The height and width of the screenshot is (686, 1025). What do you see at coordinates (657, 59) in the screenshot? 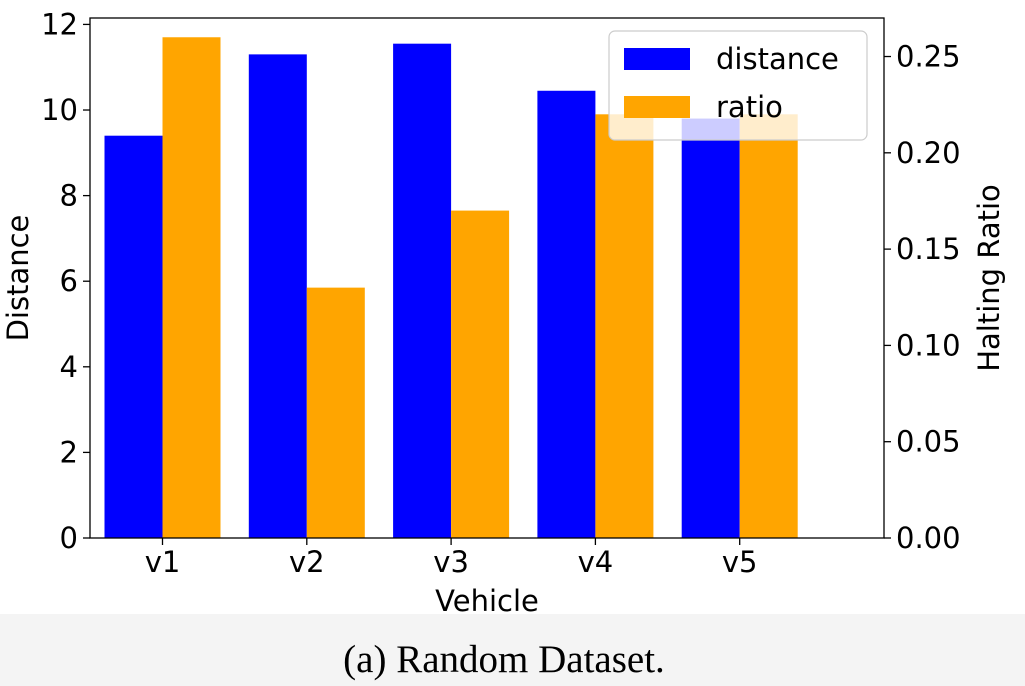
I see `legend-swatch-distance` at bounding box center [657, 59].